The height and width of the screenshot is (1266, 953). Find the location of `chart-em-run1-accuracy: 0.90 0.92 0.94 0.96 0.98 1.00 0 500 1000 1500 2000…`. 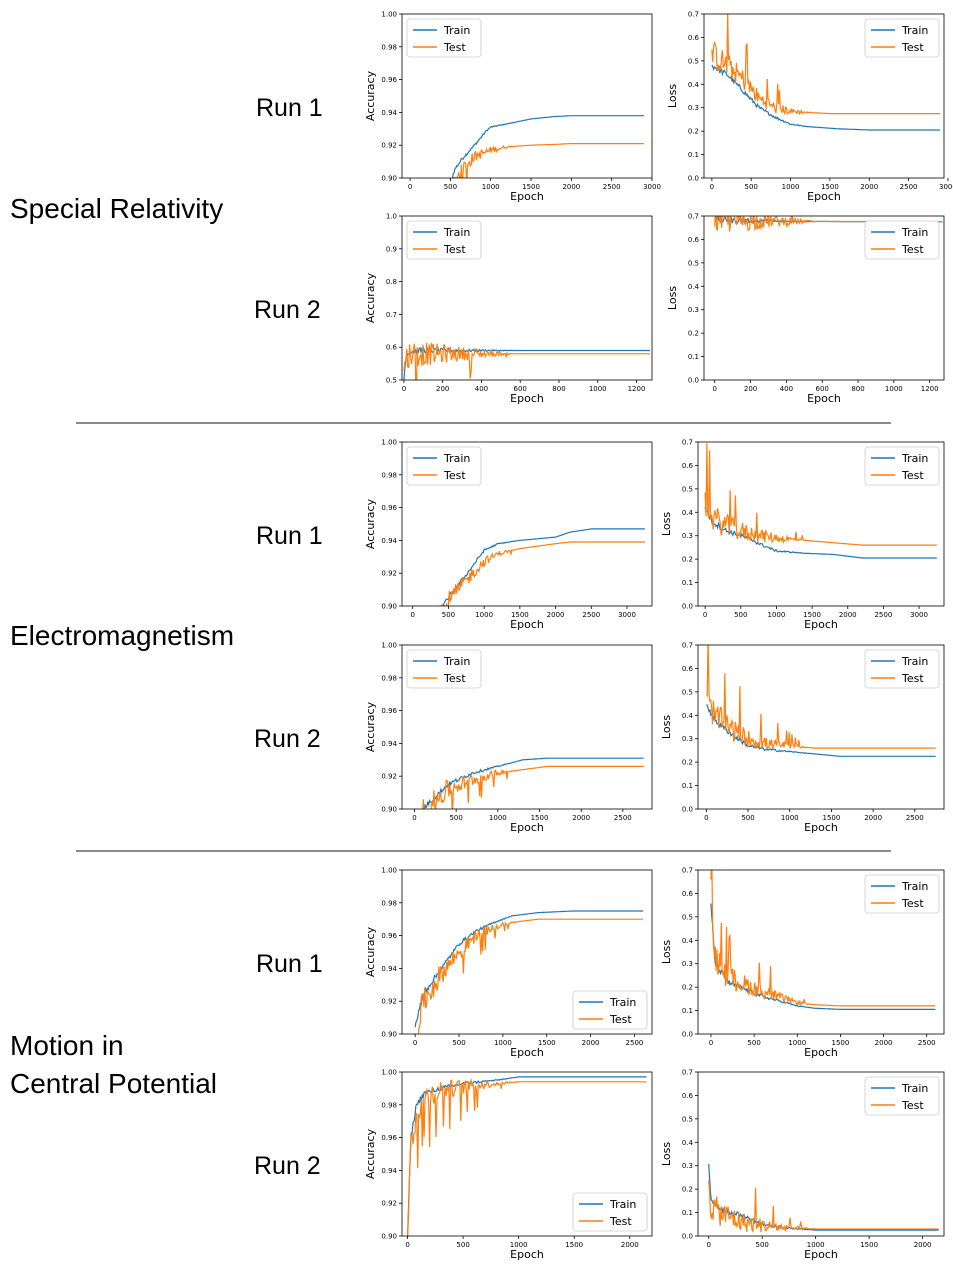

chart-em-run1-accuracy: 0.90 0.92 0.94 0.96 0.98 1.00 0 500 1000 1500 2000… is located at coordinates (508, 535).